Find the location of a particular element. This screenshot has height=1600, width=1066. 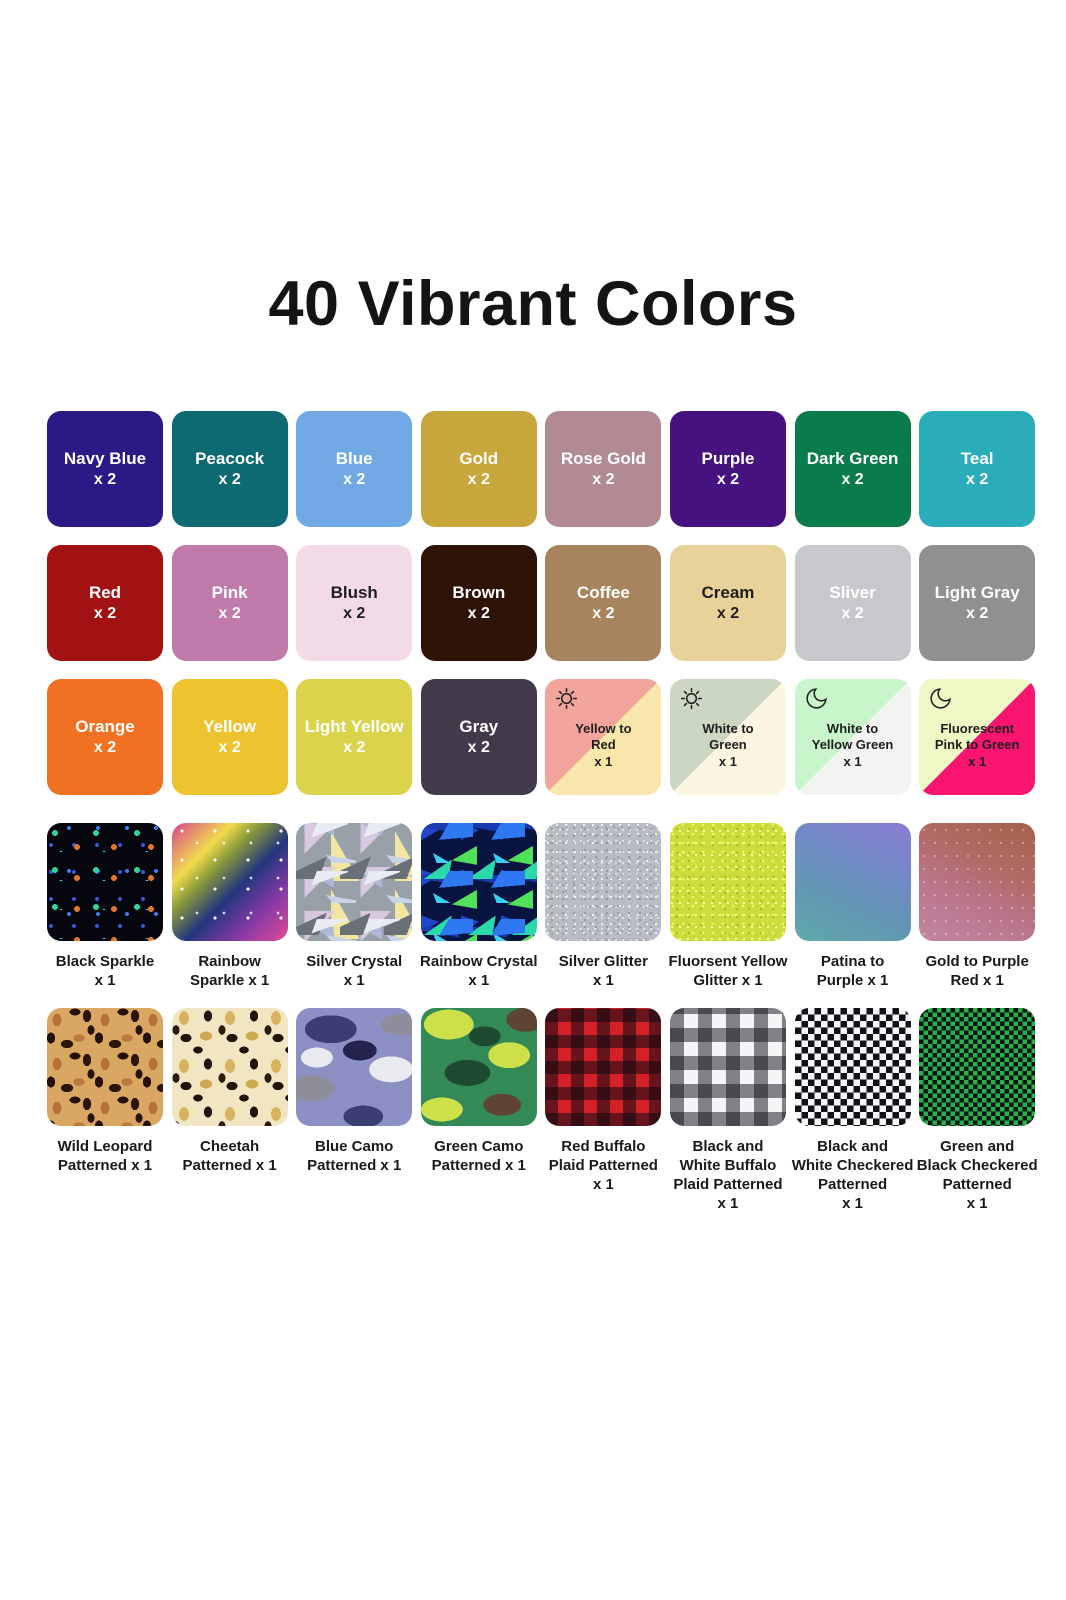

green-black-checkered-texture is located at coordinates (977, 1067).